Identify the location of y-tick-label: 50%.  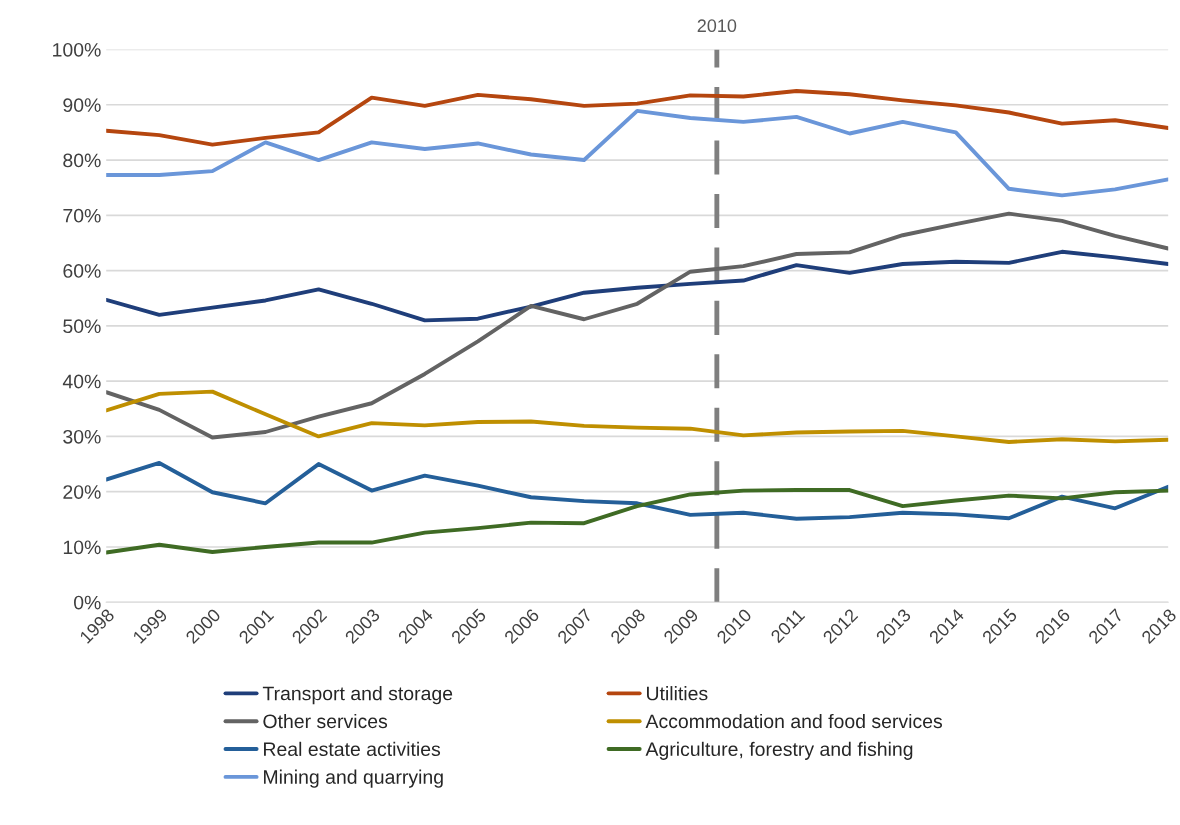
(82, 326).